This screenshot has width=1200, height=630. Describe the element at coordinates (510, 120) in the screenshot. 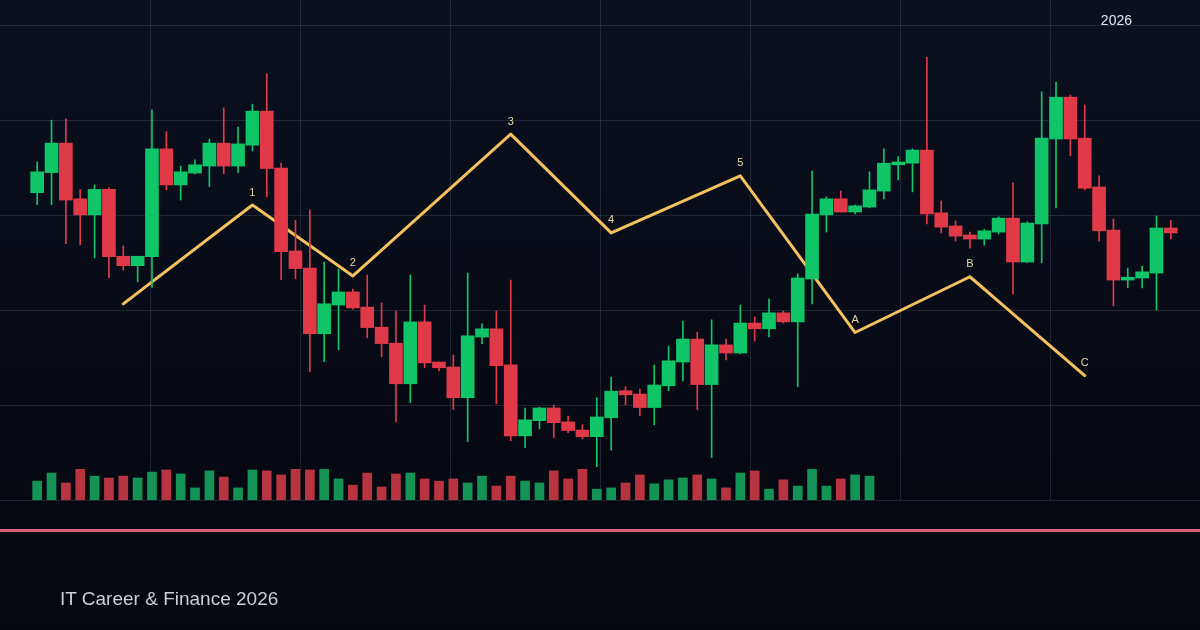

I see `annotation: 3` at that location.